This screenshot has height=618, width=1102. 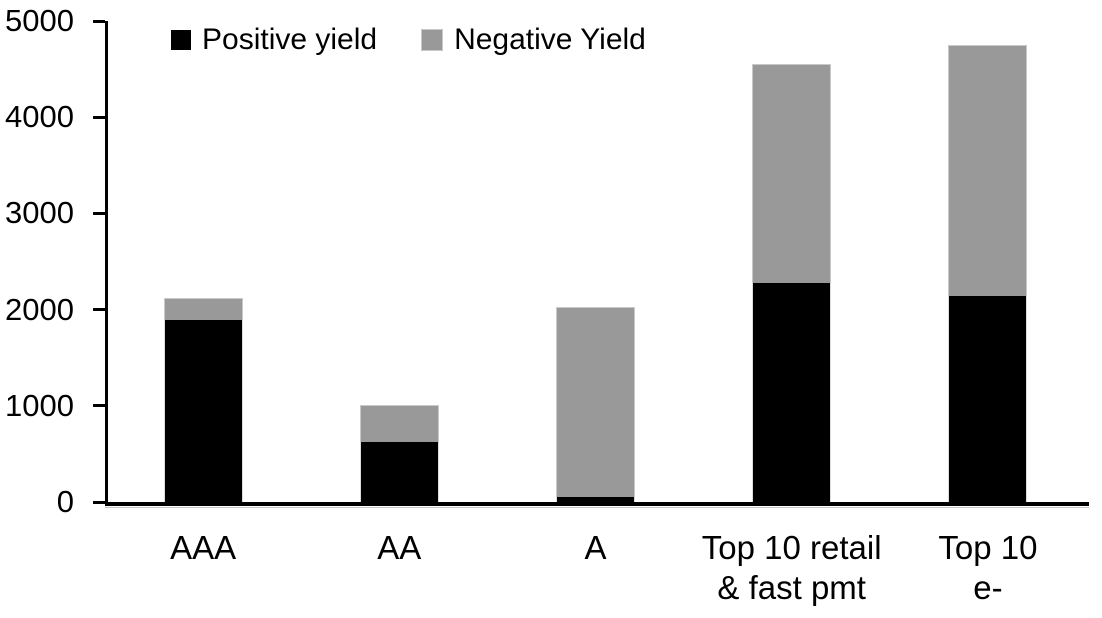 What do you see at coordinates (39, 117) in the screenshot?
I see `y-tick-label: 4000` at bounding box center [39, 117].